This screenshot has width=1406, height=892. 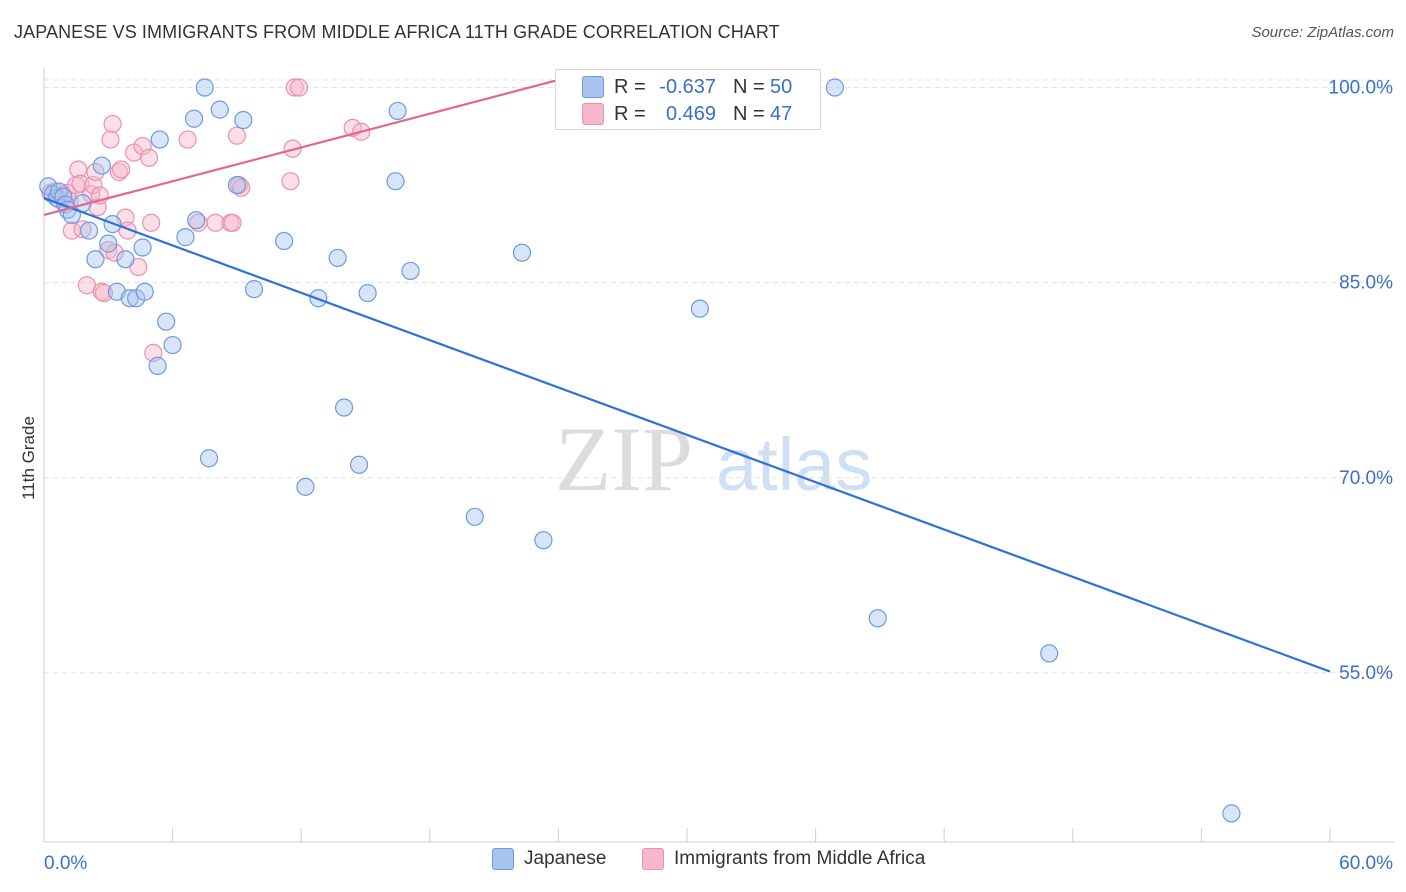 I want to click on y-tick-label: 70.0%, so click(x=1366, y=478).